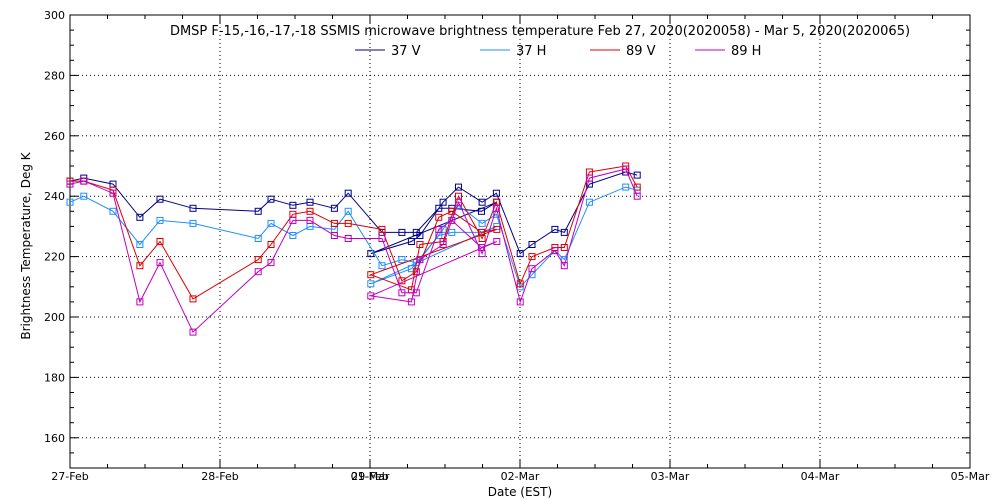 This screenshot has width=1000, height=500. Describe the element at coordinates (353, 213) in the screenshot. I see `series-line-37-v` at that location.